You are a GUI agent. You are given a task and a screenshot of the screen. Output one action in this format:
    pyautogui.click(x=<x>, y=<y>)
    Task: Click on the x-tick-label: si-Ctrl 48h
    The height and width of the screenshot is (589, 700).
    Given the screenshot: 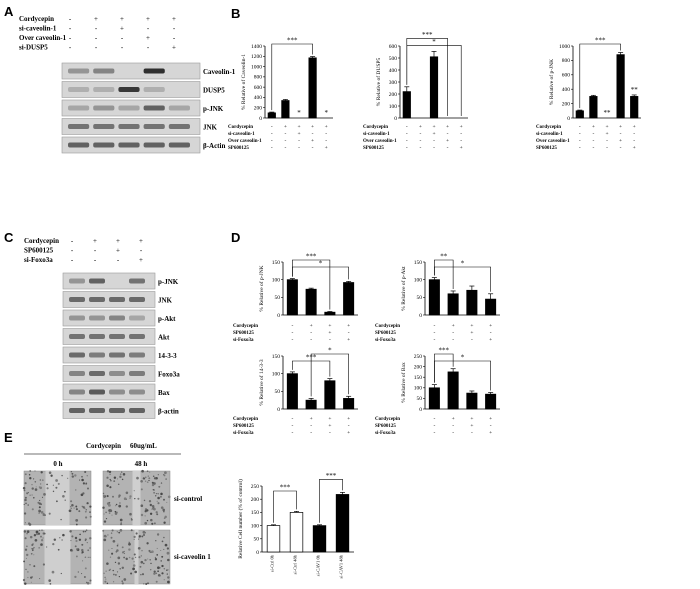 What is the action you would take?
    pyautogui.click(x=295, y=564)
    